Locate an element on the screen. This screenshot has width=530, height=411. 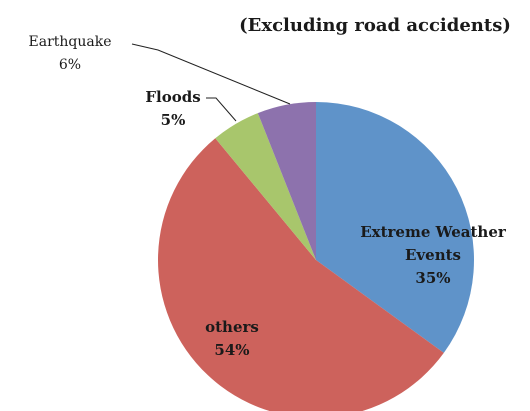
category-label: Floods is located at coordinates (172, 97).